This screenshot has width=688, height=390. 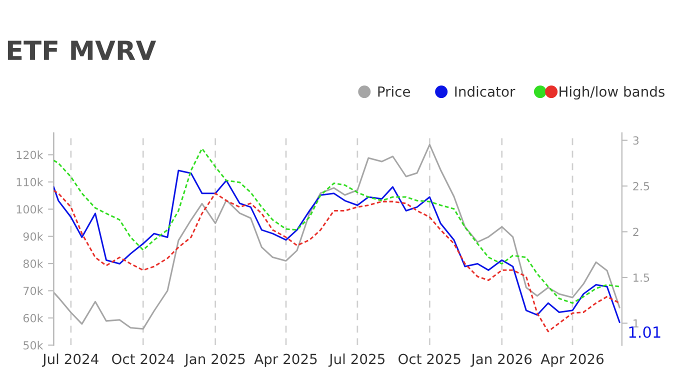 I want to click on y-tick-label: 100k, so click(x=30, y=209).